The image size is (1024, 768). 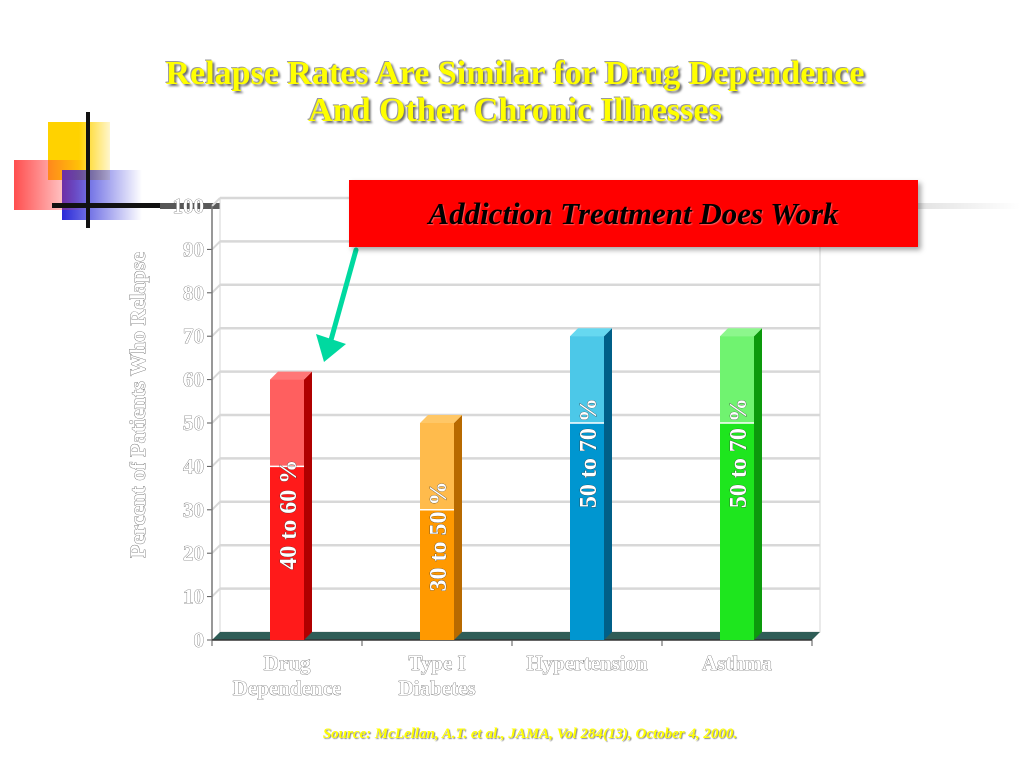 What do you see at coordinates (437, 675) in the screenshot?
I see `category-label-1: Type I Diabetes` at bounding box center [437, 675].